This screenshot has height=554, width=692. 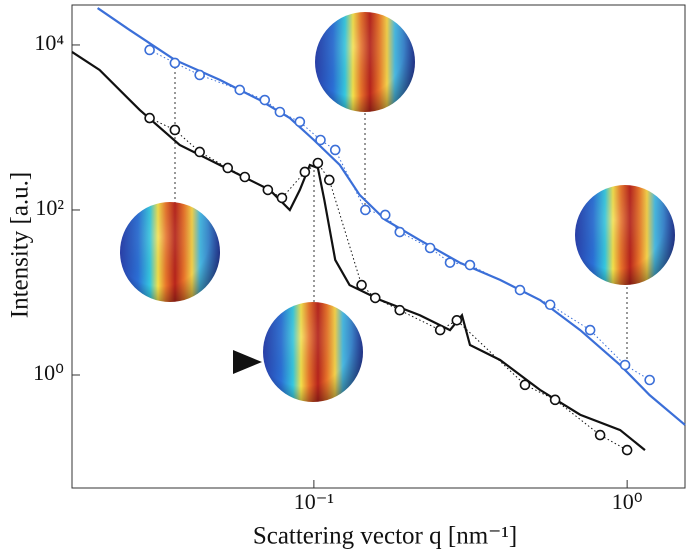 What do you see at coordinates (385, 536) in the screenshot?
I see `x-axis-label: Scattering vector q [nm⁻¹]` at bounding box center [385, 536].